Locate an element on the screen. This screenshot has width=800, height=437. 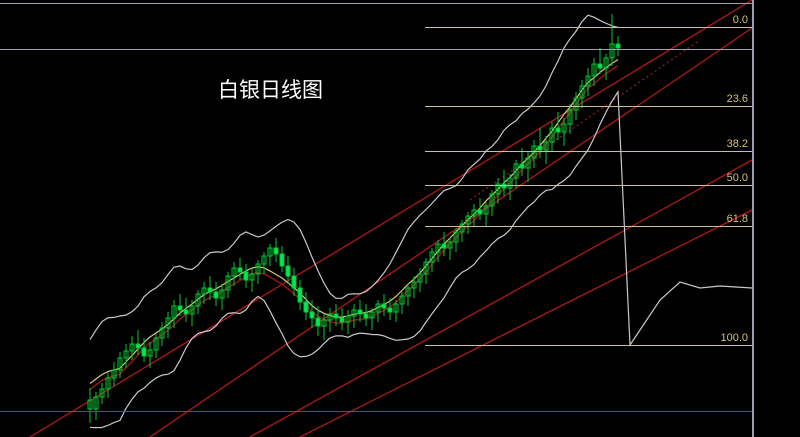
hline-upper-reference is located at coordinates (376, 49).